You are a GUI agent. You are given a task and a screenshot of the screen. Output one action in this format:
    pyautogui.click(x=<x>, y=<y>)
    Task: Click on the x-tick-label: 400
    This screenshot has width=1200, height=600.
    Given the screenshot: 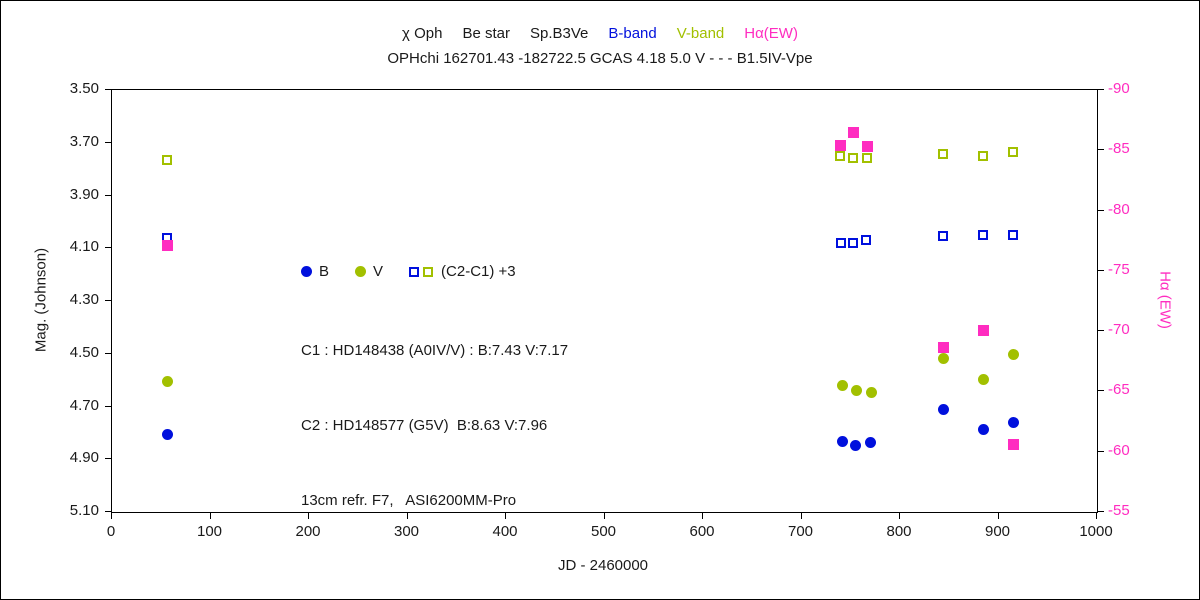 What is the action you would take?
    pyautogui.click(x=505, y=531)
    